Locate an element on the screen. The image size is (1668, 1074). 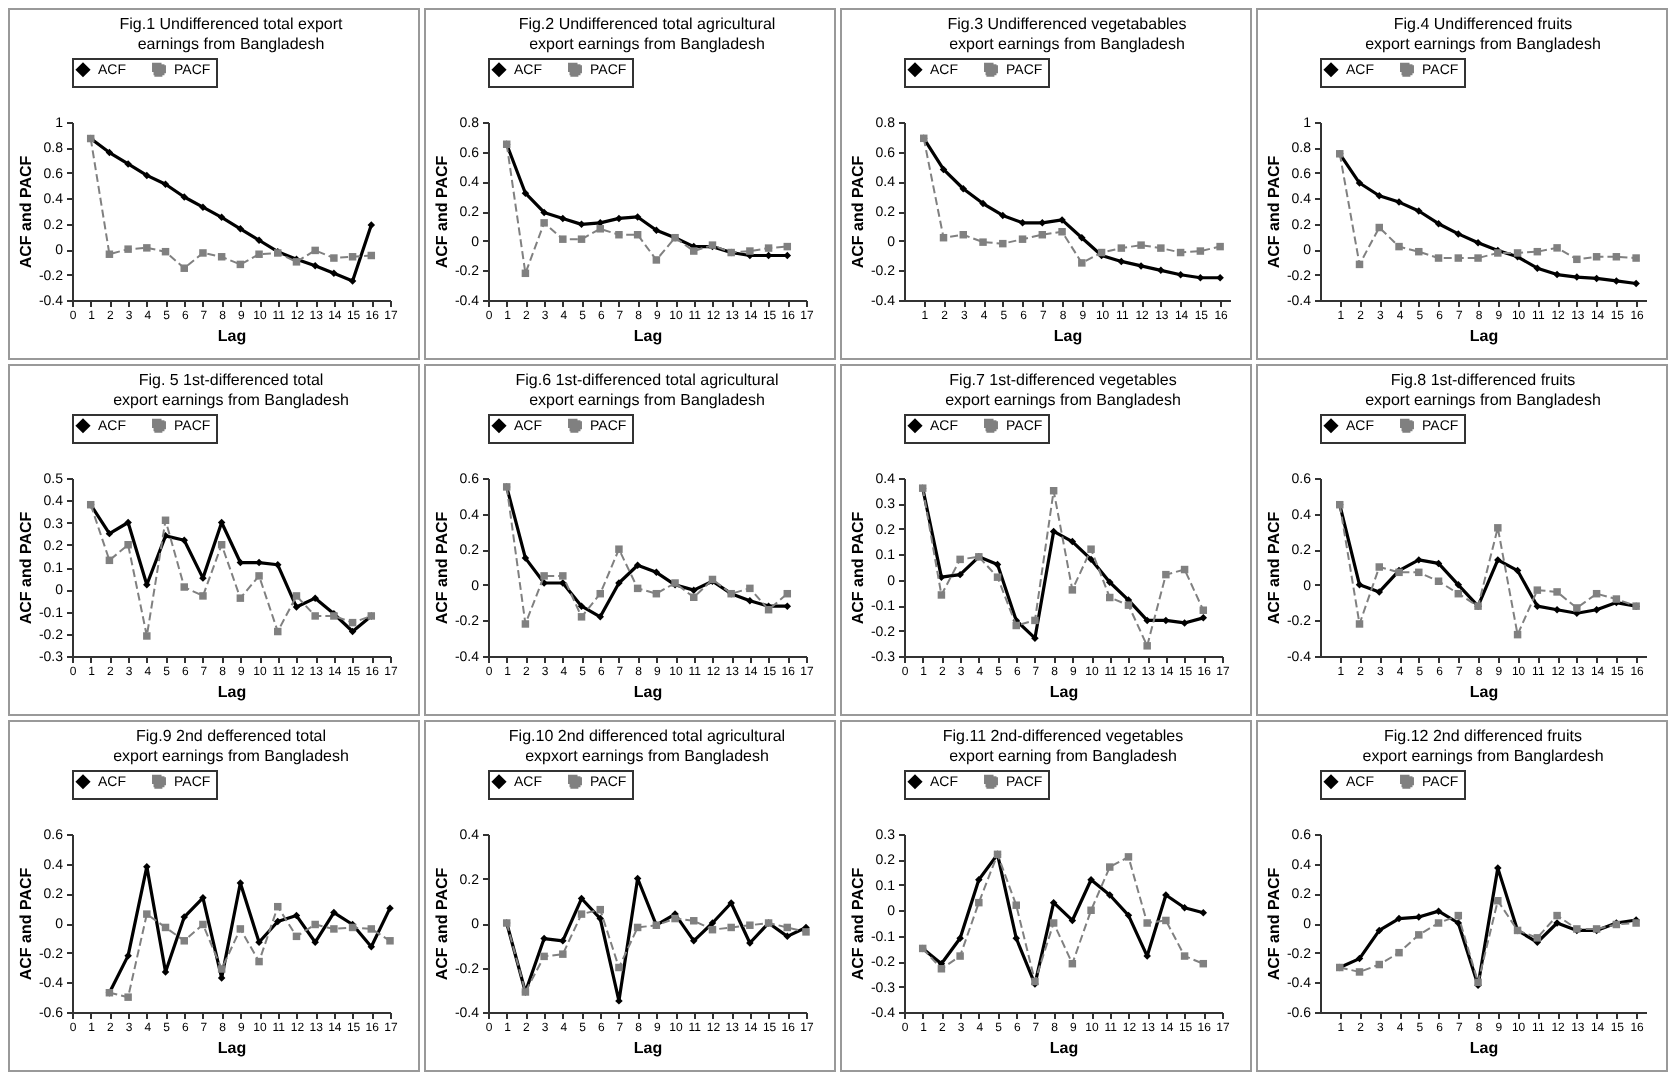
chart-title: Fig.8 1st-differenced fruits export earnings from Bangladesh is located at coordinates (1483, 390).